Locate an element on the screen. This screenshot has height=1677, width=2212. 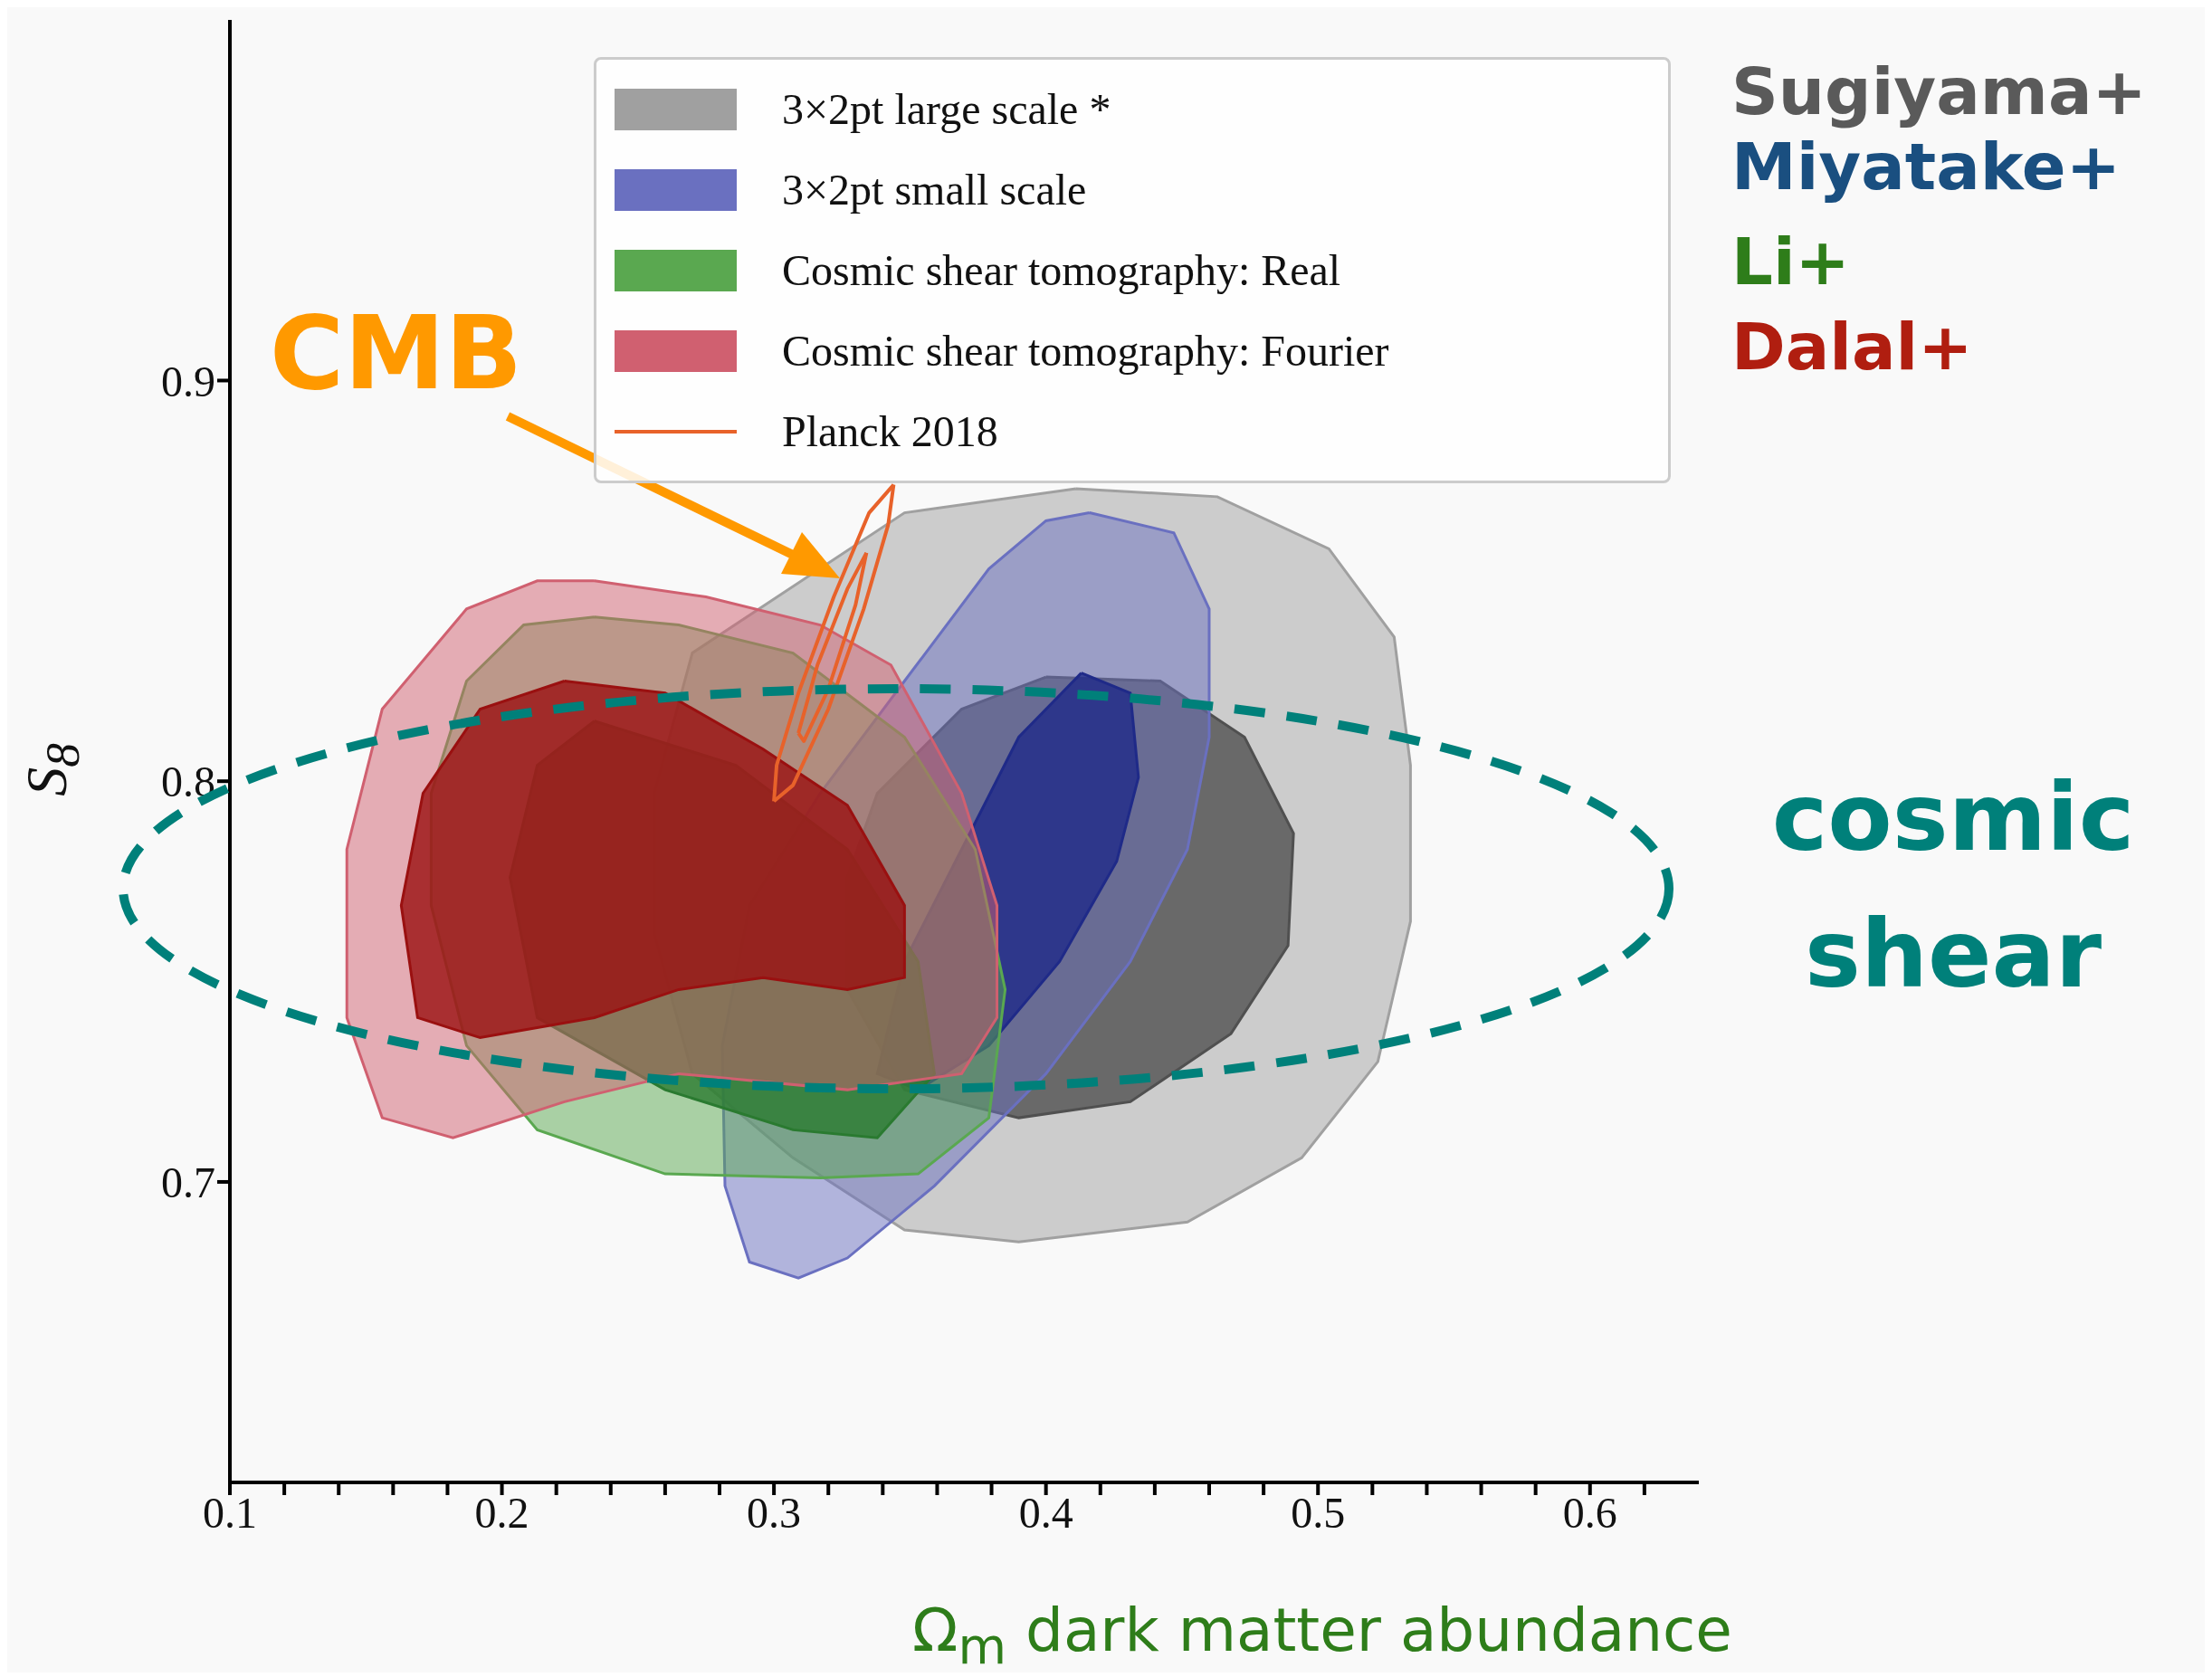
y-tick-label: 0.8 is located at coordinates (188, 782).